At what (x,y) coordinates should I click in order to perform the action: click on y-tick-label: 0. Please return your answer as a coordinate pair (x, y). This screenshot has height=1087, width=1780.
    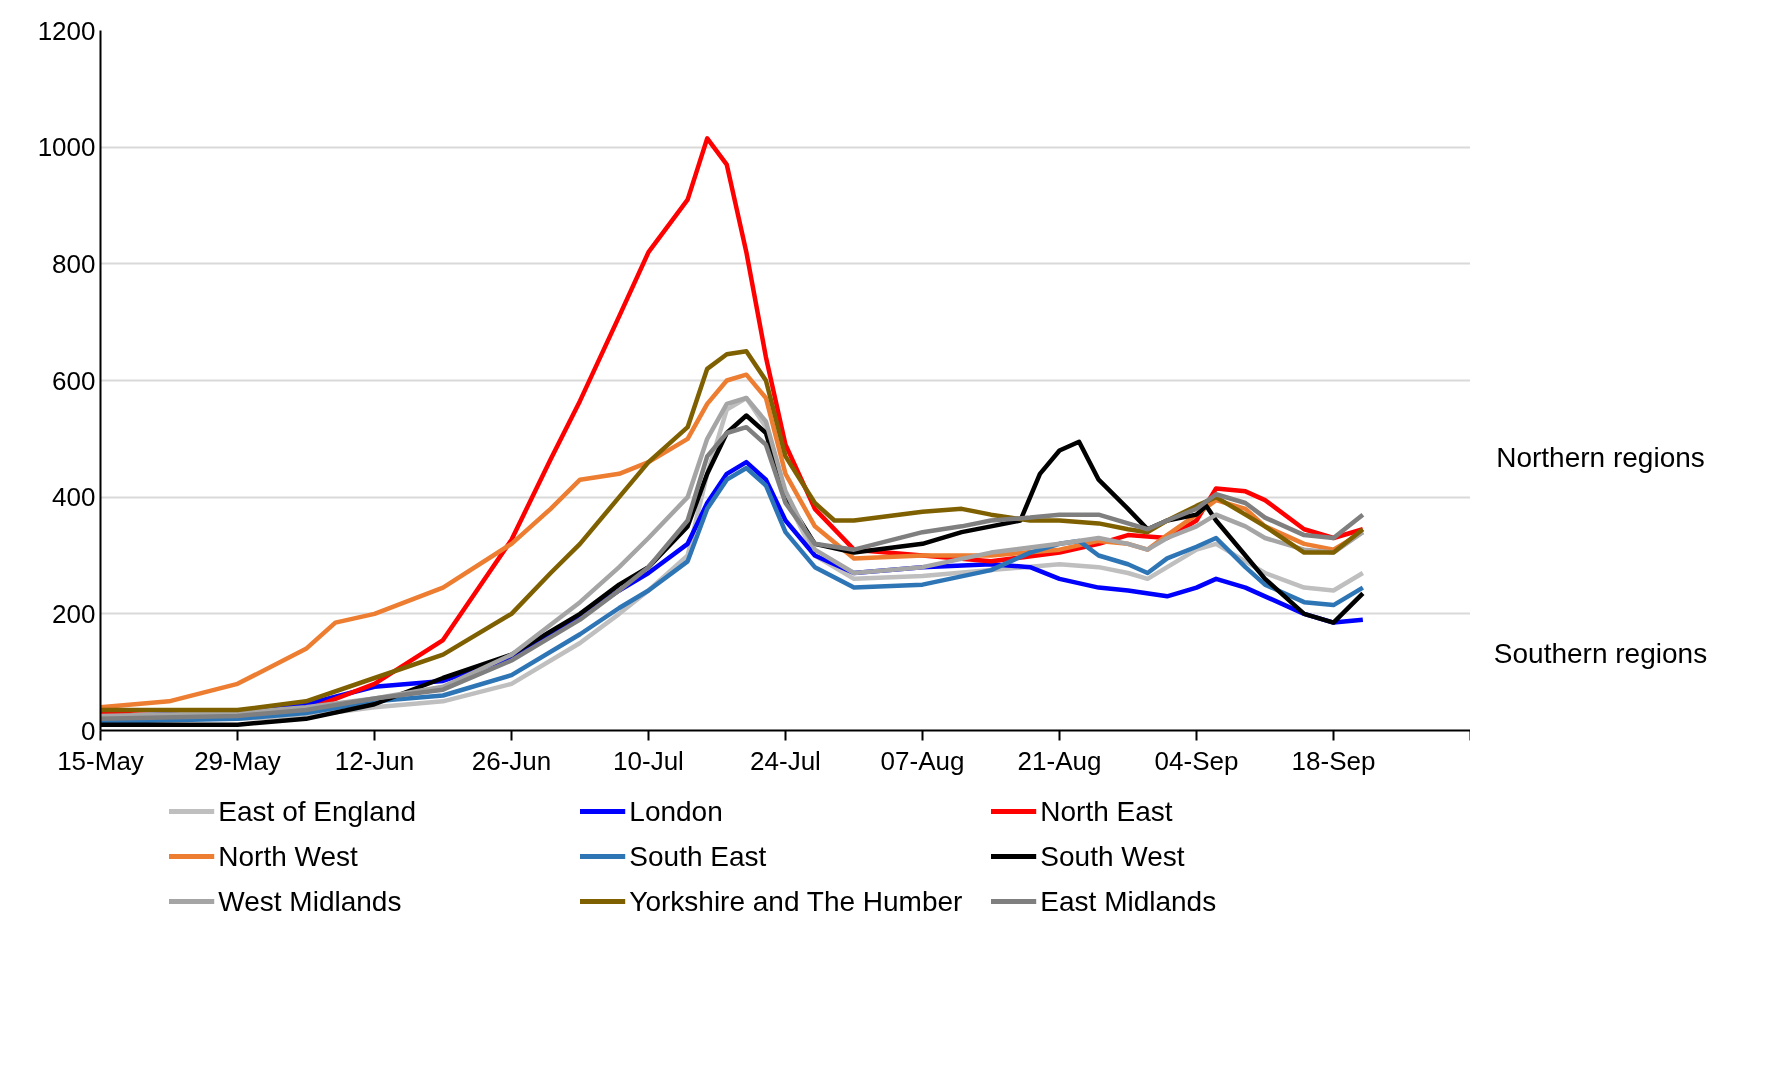
    Looking at the image, I should click on (88, 730).